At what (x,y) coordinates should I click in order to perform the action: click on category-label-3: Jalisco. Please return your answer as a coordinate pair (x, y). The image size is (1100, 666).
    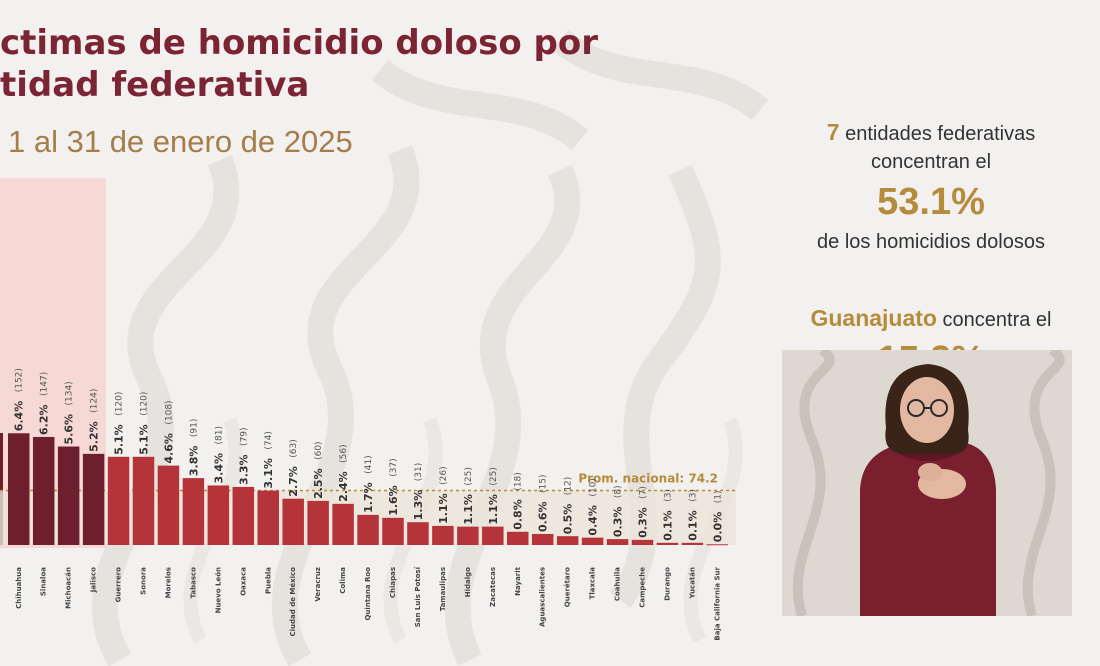
    Looking at the image, I should click on (94, 580).